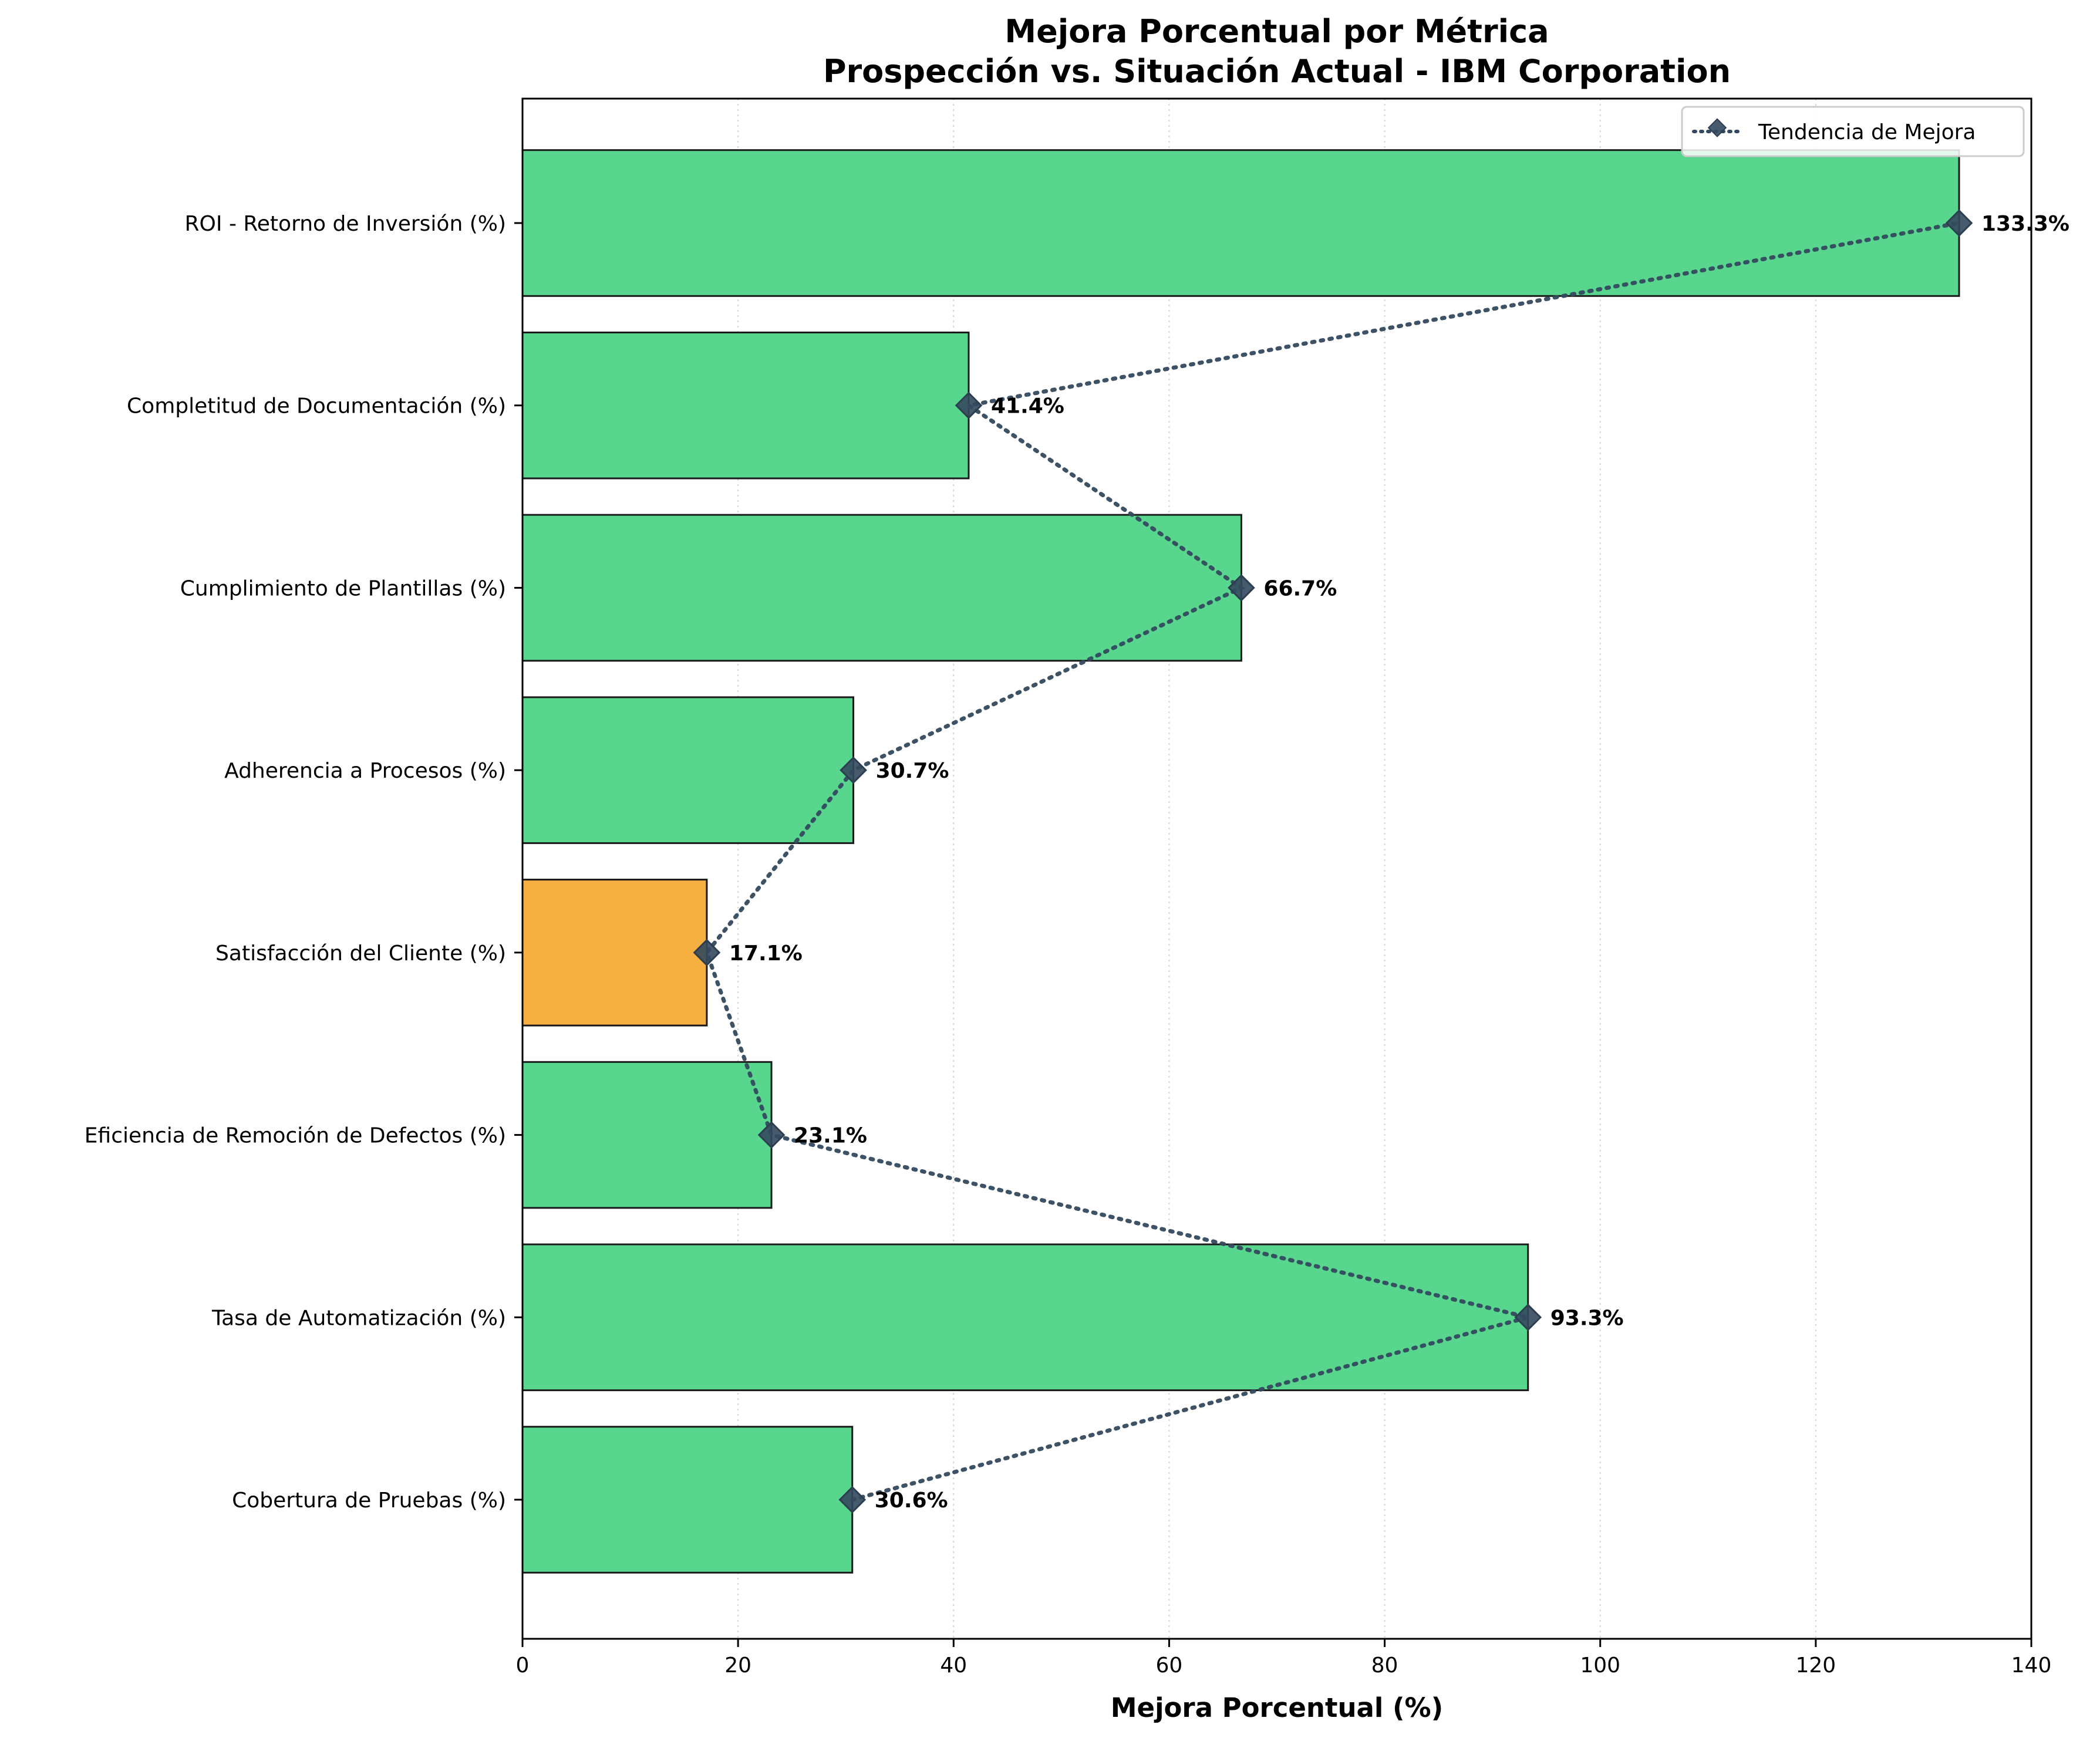 Image resolution: width=2100 pixels, height=1738 pixels. I want to click on value-label: 133.3%, so click(2025, 224).